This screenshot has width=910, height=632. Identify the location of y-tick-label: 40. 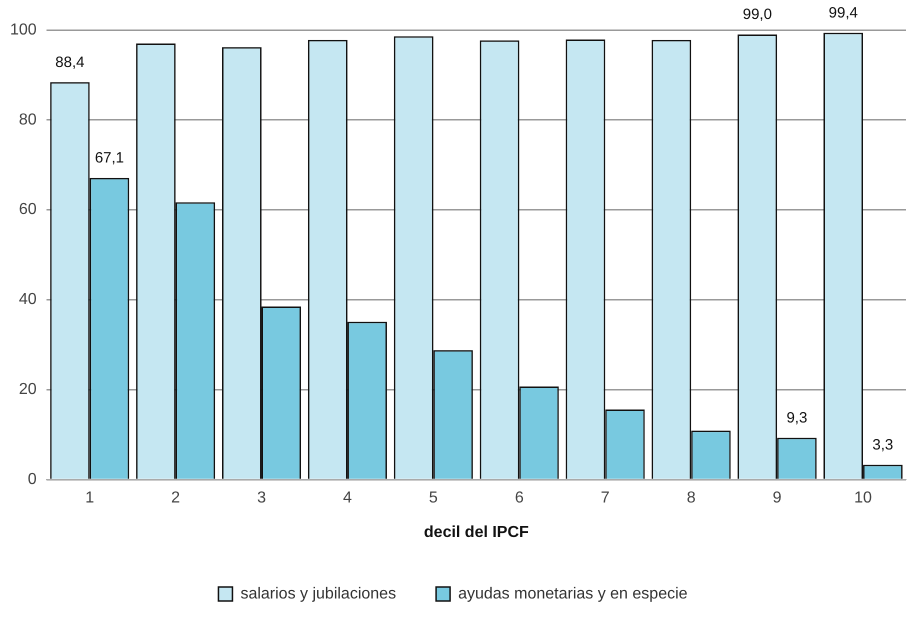
(27, 299).